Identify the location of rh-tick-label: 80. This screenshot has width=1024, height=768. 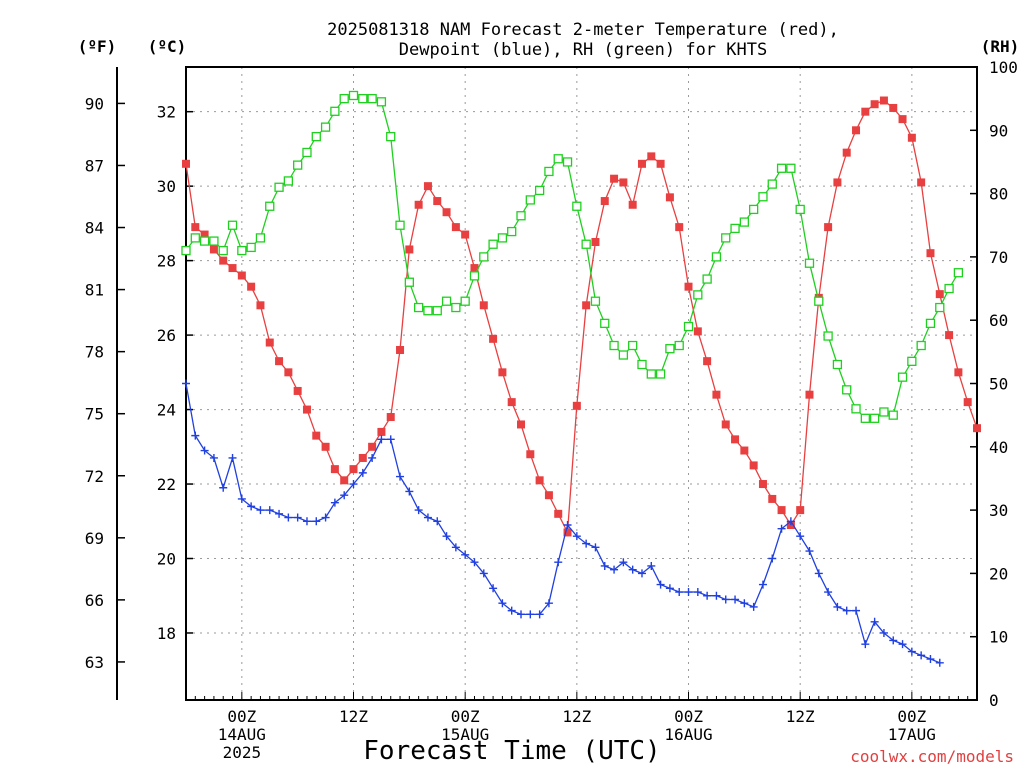
(998, 194).